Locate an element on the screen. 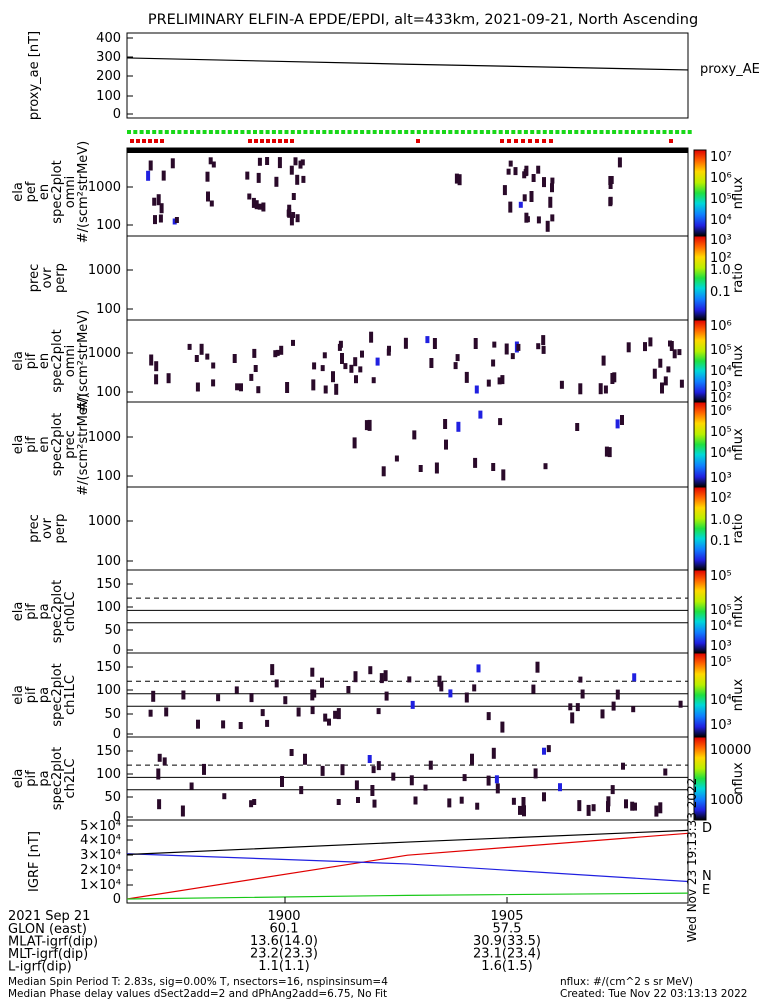 This screenshot has height=1000, width=775. y-axis-label: pef is located at coordinates (31, 191).